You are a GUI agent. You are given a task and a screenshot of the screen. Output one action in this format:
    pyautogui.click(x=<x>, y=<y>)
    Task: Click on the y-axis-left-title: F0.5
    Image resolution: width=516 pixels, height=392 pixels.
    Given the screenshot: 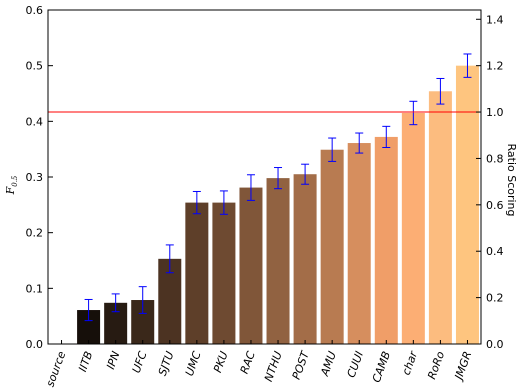 What is the action you would take?
    pyautogui.click(x=11, y=185)
    